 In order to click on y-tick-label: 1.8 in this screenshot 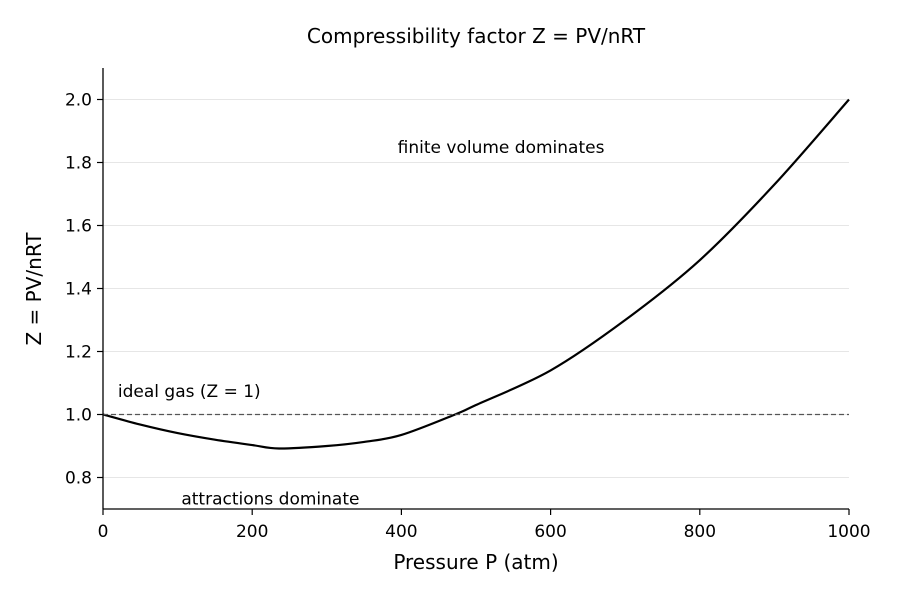, I will do `click(78, 164)`.